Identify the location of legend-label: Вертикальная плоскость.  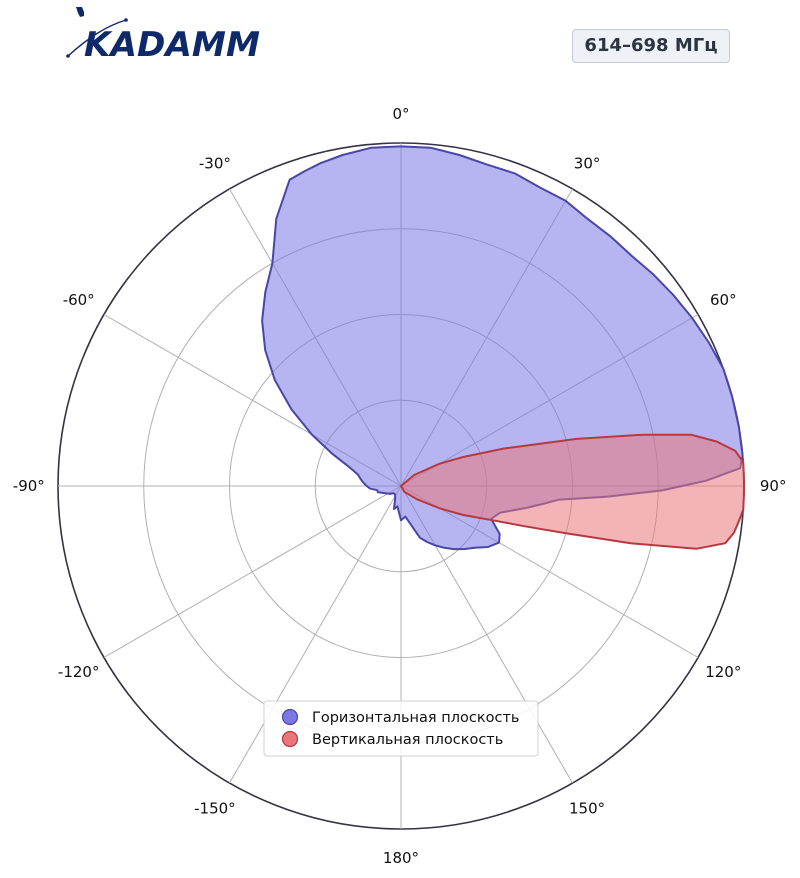
(407, 740).